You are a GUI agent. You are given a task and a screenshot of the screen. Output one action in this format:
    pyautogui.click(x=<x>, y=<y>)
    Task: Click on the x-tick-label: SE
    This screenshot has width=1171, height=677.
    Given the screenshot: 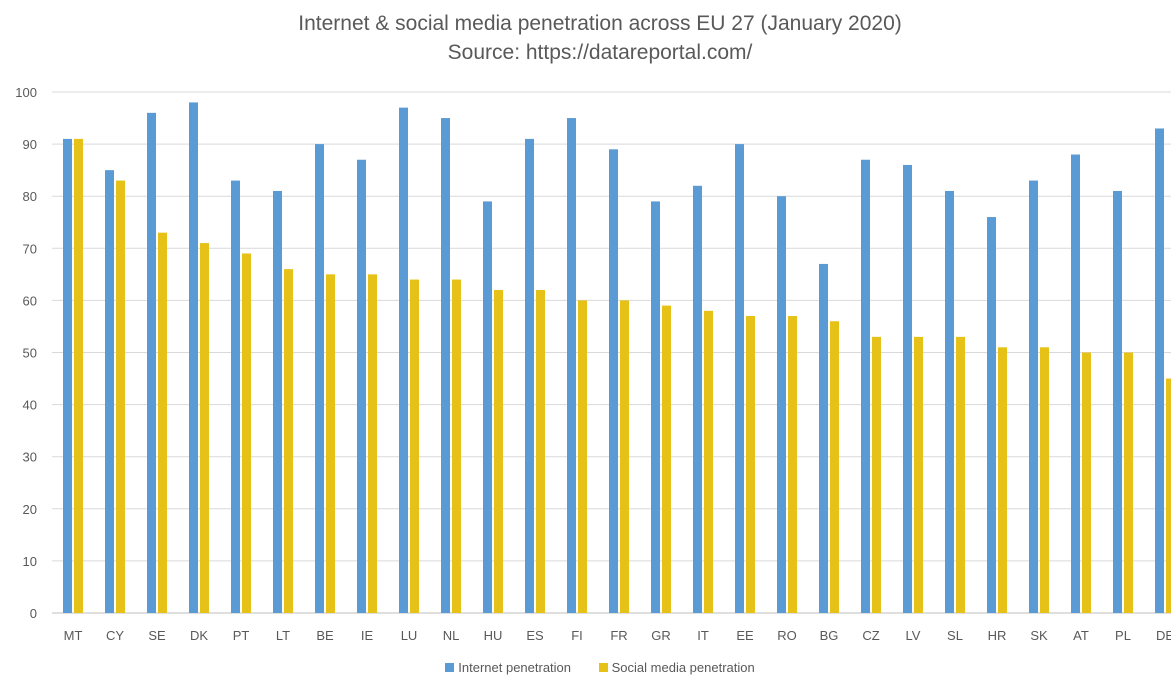 What is the action you would take?
    pyautogui.click(x=157, y=635)
    